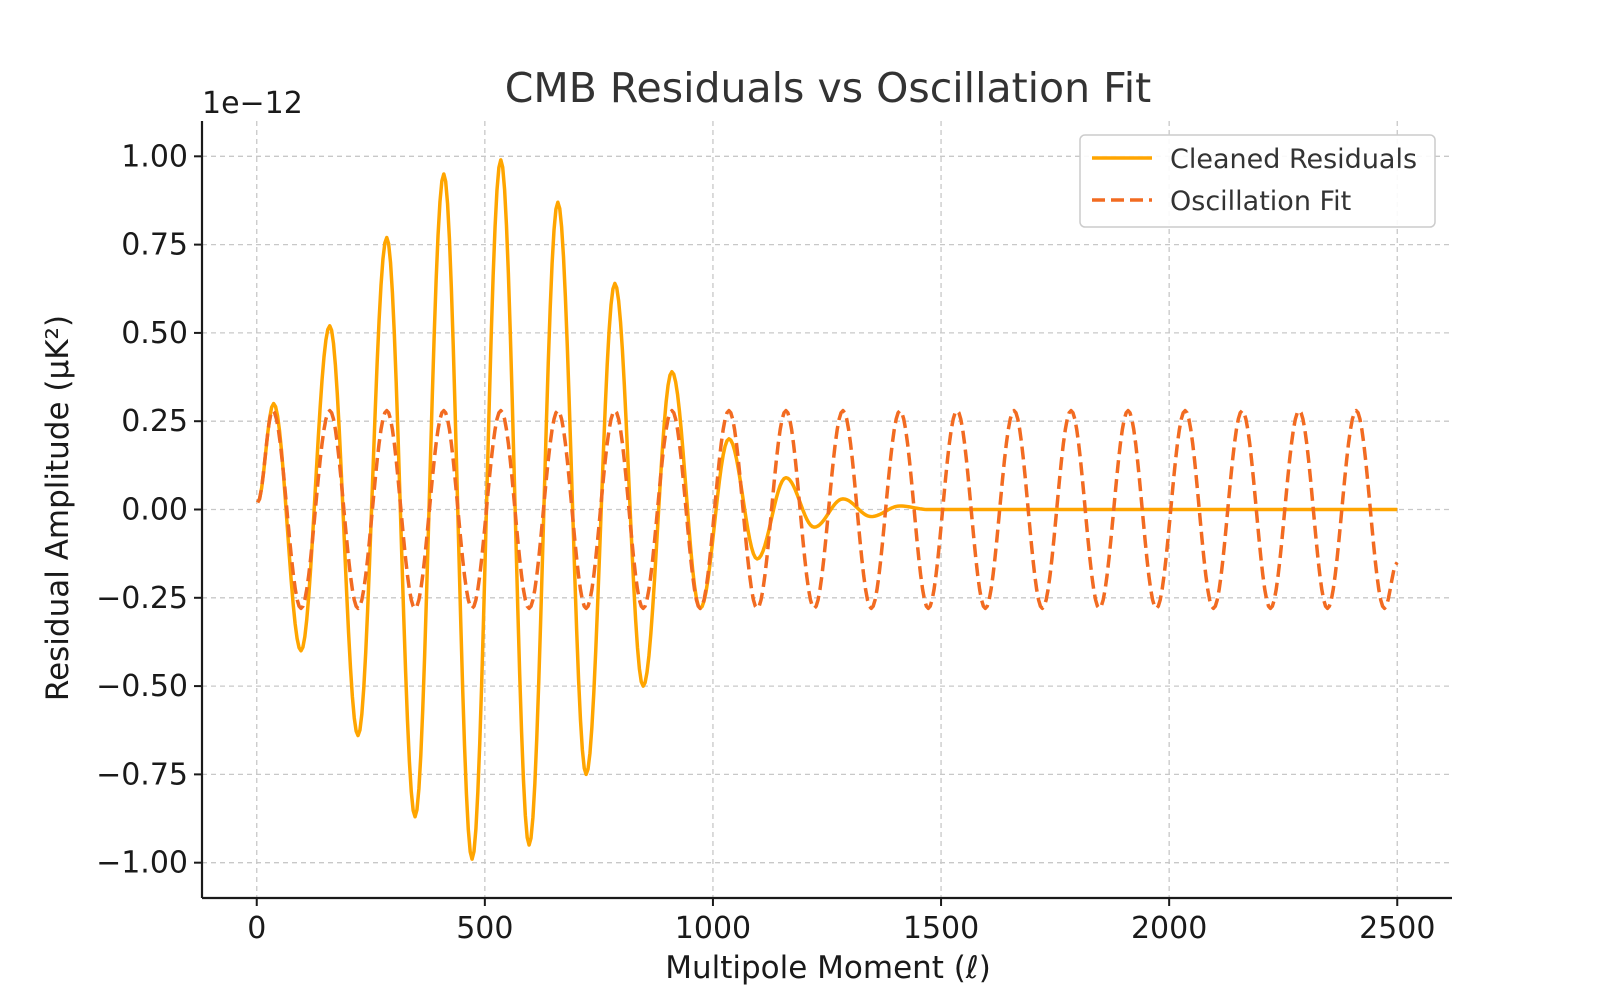  Describe the element at coordinates (142, 686) in the screenshot. I see `y-tick-label: −0.50` at that location.